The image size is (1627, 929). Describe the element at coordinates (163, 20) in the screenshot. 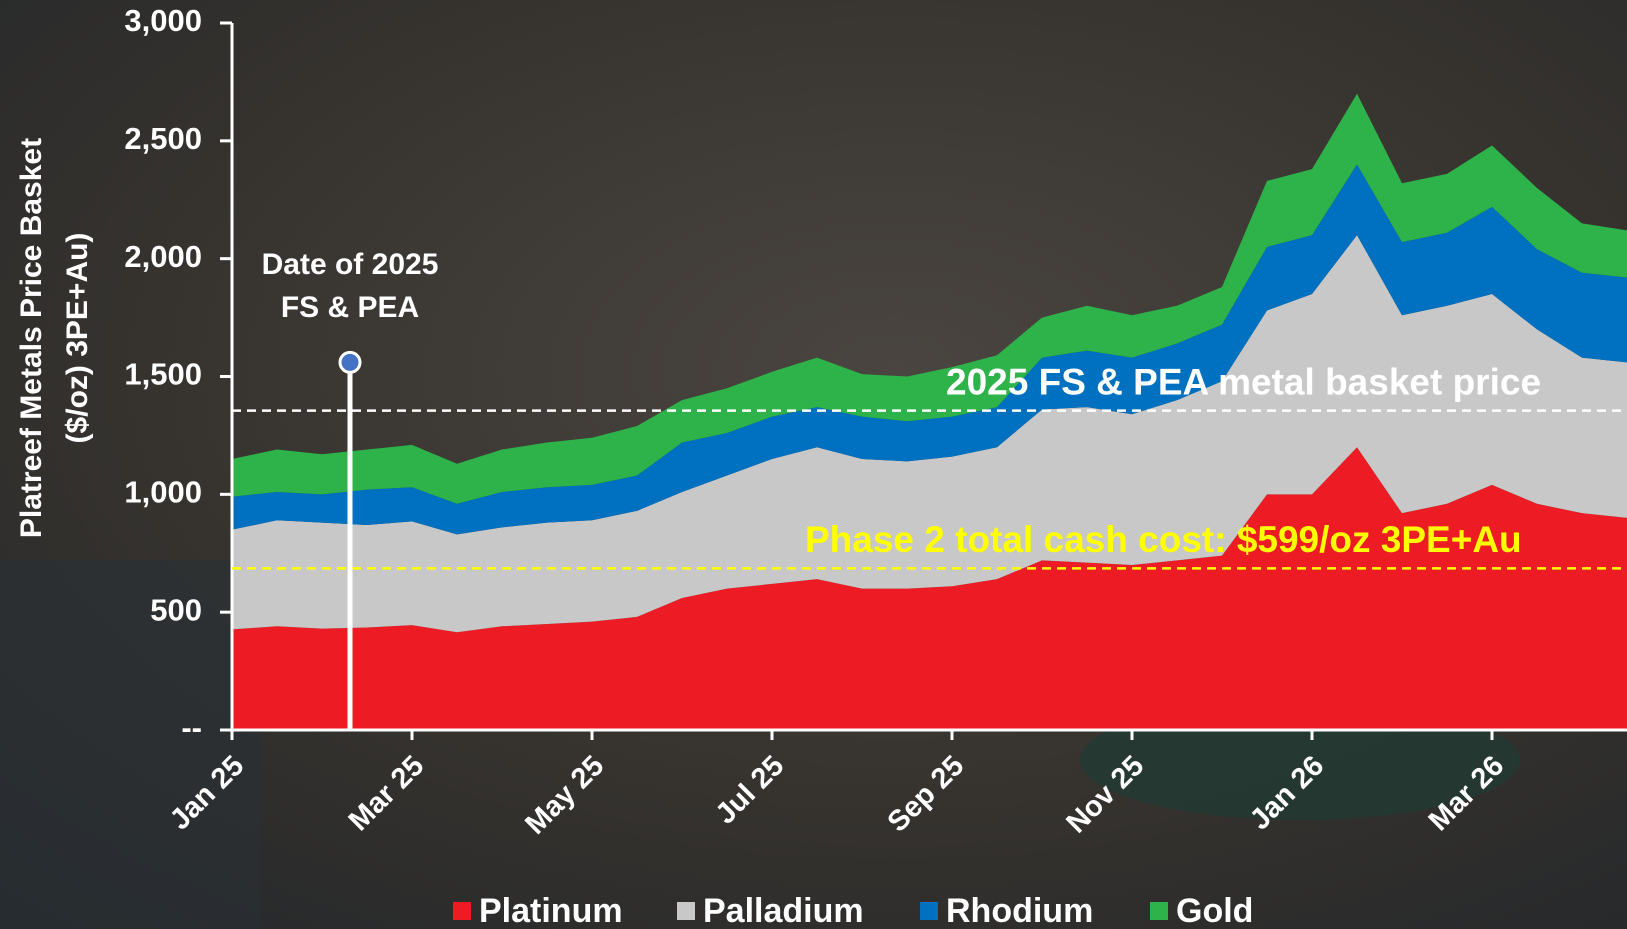

I see `y-tick-label: 3,000` at that location.